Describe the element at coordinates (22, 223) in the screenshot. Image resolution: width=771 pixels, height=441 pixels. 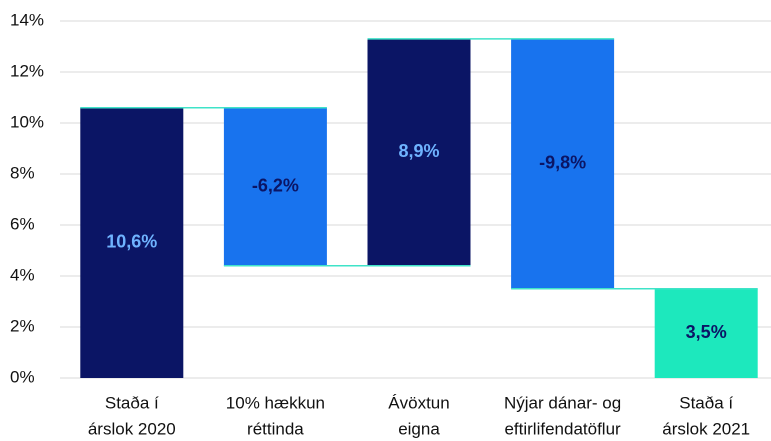
I see `y-tick-label: 6%` at that location.